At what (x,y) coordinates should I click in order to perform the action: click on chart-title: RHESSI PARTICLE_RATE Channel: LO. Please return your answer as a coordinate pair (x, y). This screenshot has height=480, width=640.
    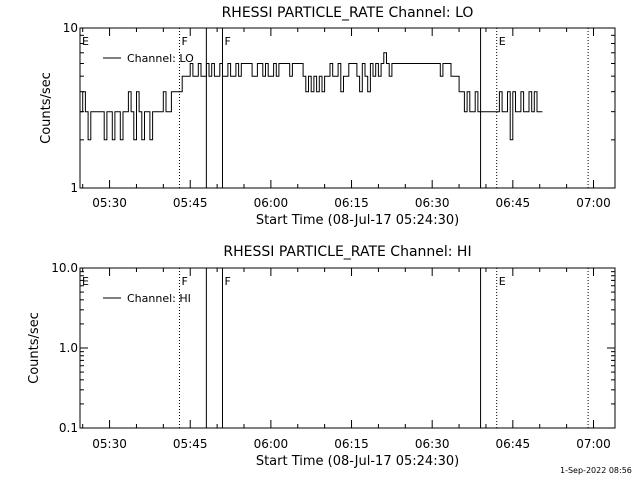
    Looking at the image, I should click on (348, 13).